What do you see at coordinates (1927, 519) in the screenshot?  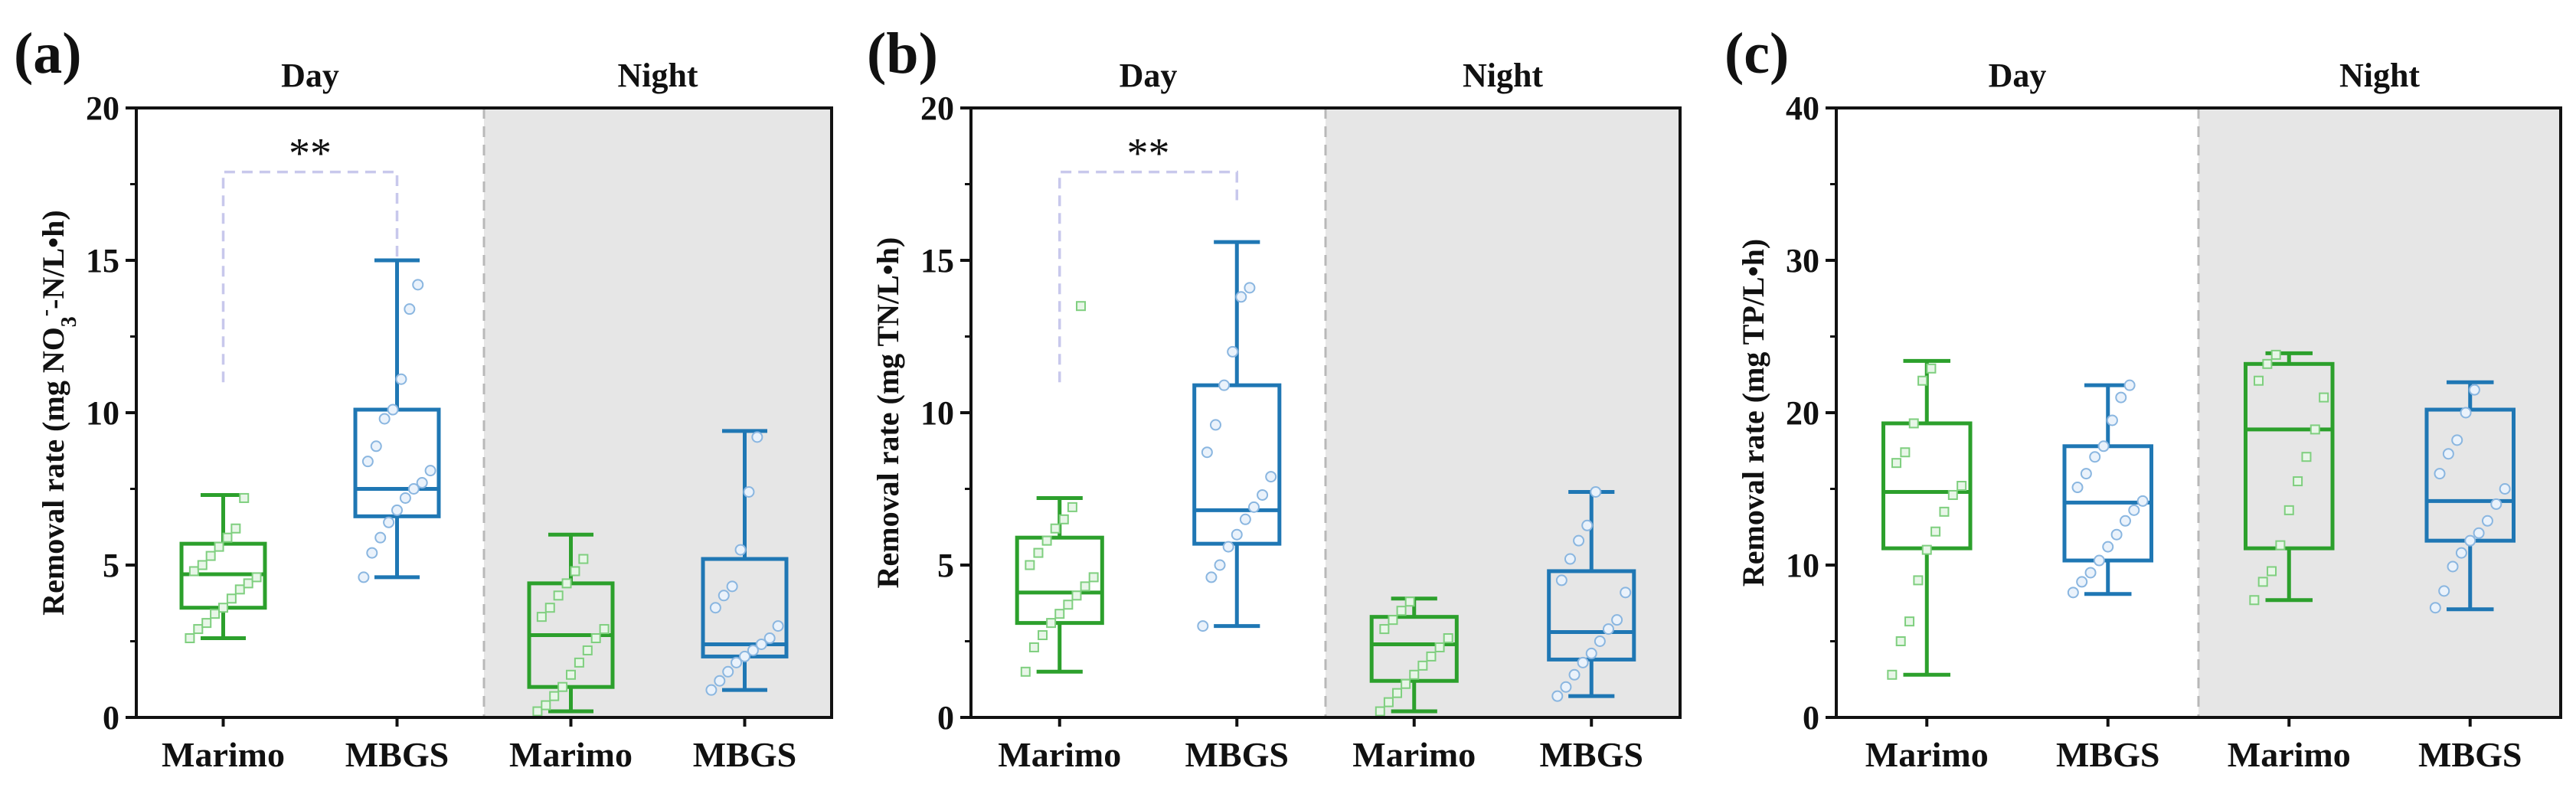 I see `box-day-marimo` at bounding box center [1927, 519].